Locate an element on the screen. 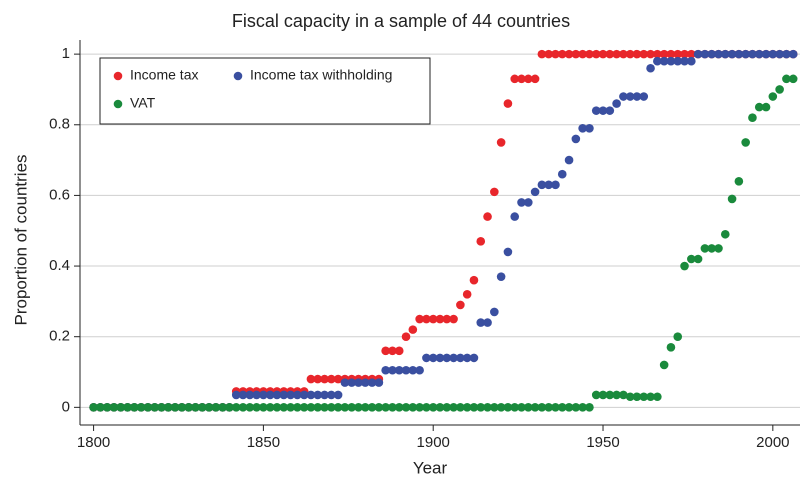 The height and width of the screenshot is (481, 802). x-tick-label: 1900 is located at coordinates (433, 442).